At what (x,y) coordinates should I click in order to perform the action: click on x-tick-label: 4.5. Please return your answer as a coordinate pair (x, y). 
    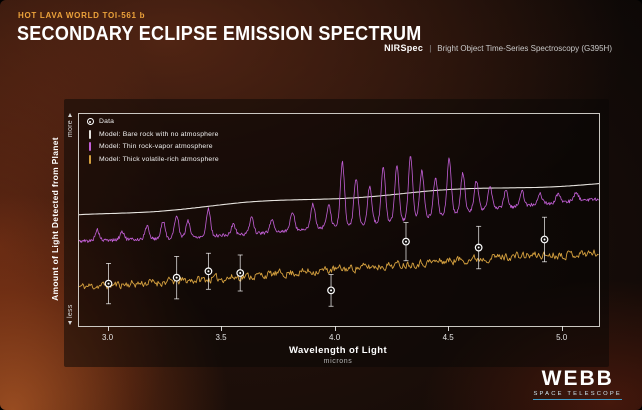
    Looking at the image, I should click on (448, 337).